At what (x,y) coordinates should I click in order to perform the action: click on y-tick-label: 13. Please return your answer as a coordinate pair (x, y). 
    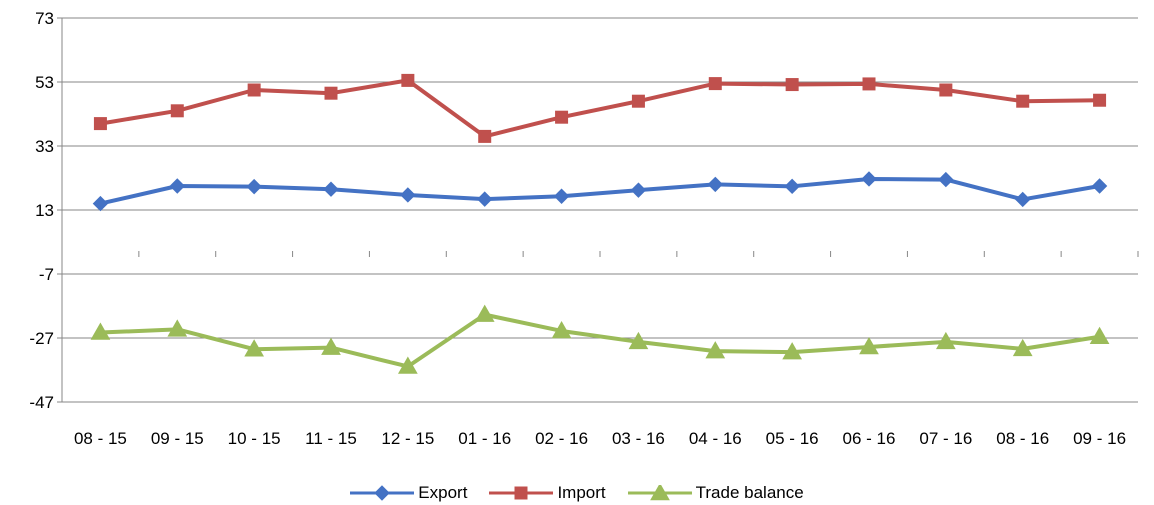
    Looking at the image, I should click on (44, 210).